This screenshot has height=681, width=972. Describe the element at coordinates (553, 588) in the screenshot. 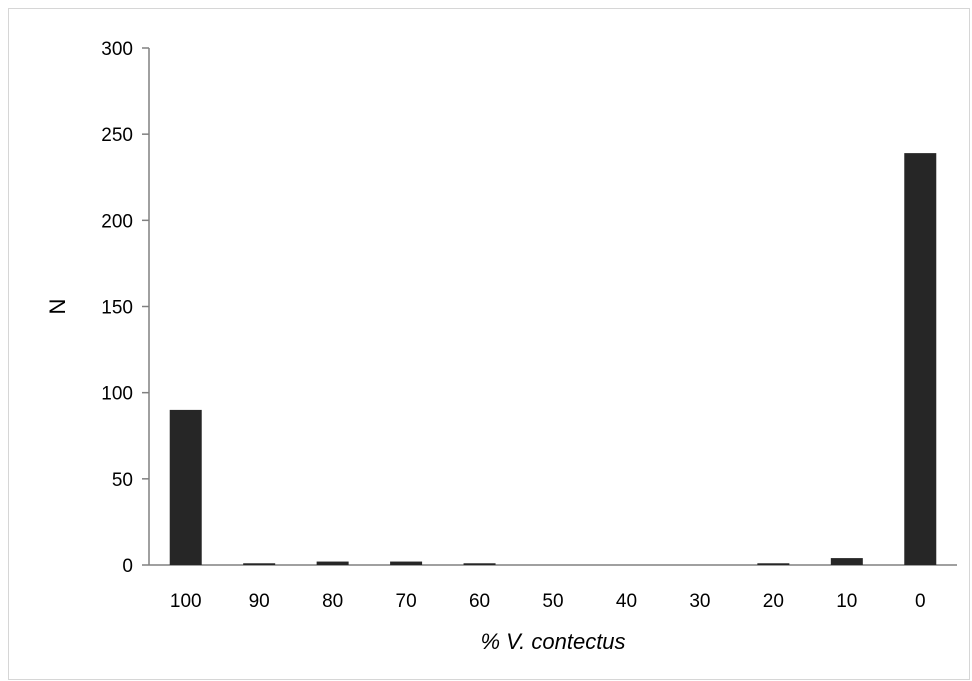

I see `x-axis: 100 90 80 70 60 50 40 30 20 10 0` at that location.